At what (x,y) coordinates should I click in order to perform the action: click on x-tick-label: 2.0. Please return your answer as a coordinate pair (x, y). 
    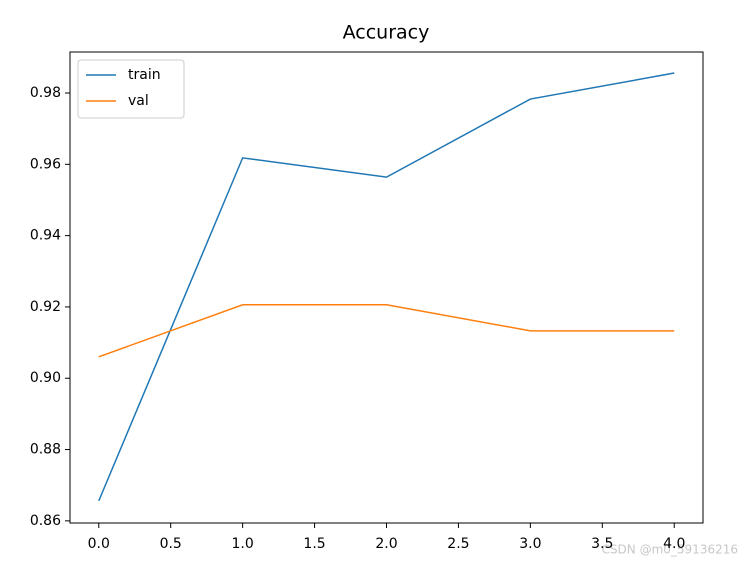
    Looking at the image, I should click on (386, 544).